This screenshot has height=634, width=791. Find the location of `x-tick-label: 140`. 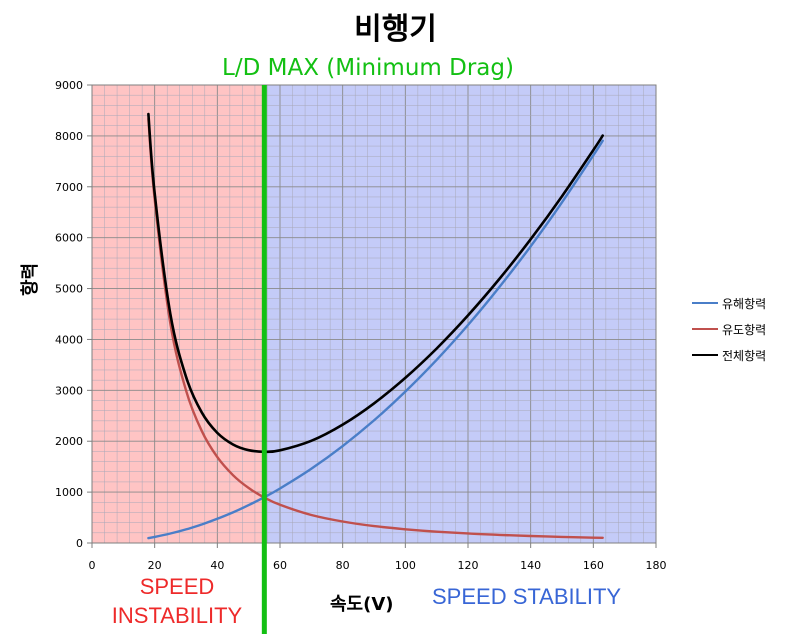

x-tick-label: 140 is located at coordinates (530, 565).